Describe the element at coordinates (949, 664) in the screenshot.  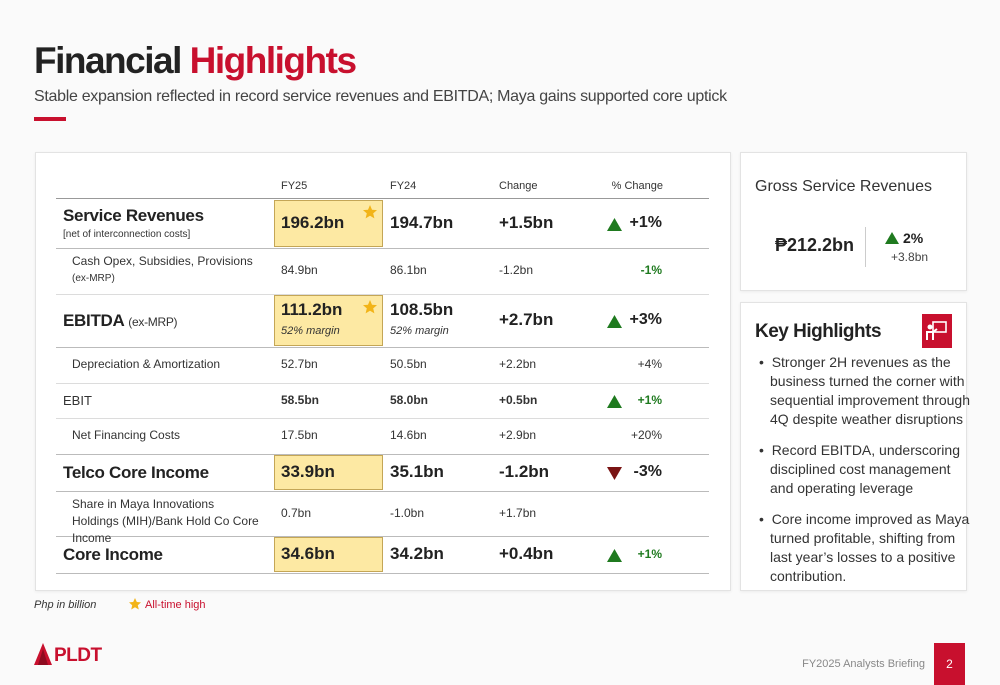
I see `page-number: 2` at that location.